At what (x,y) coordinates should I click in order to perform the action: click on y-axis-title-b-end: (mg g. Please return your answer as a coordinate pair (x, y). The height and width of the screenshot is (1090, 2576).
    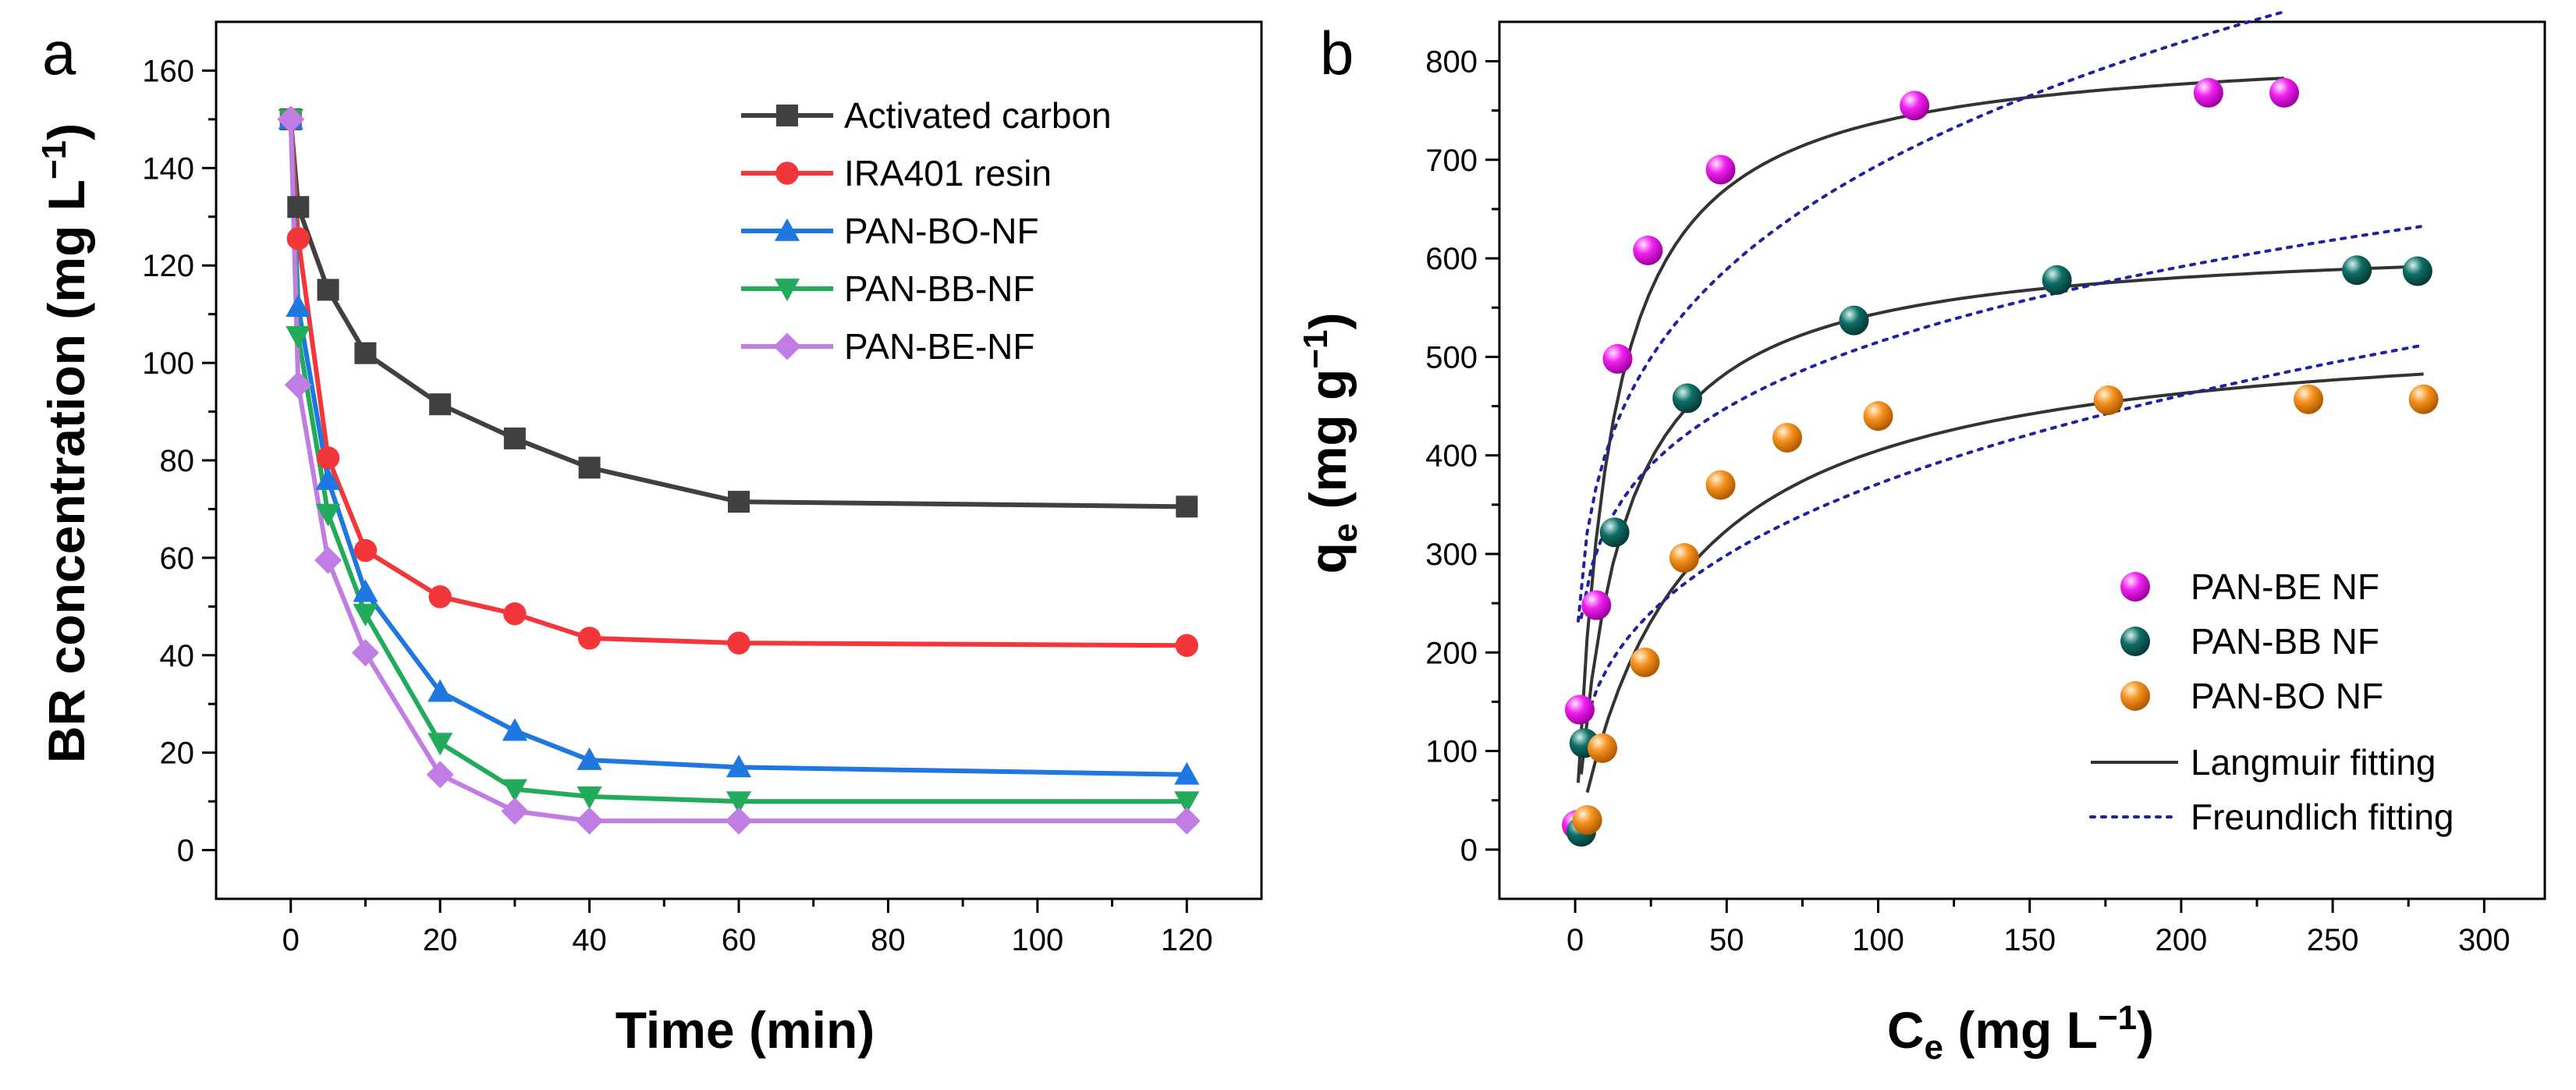
    Looking at the image, I should click on (1328, 446).